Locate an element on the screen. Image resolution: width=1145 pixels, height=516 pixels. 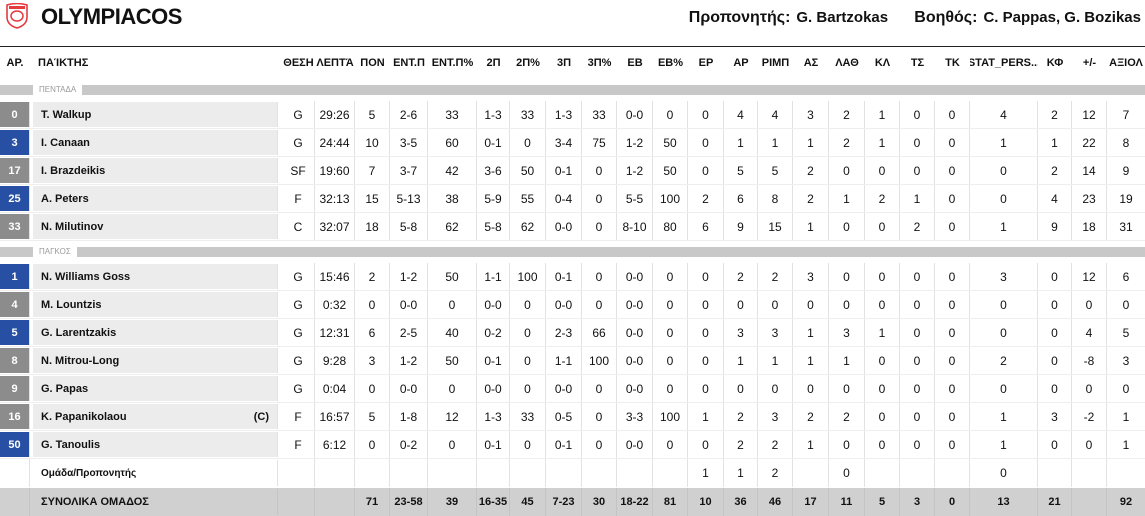
column-header: 2Π% is located at coordinates (528, 63).